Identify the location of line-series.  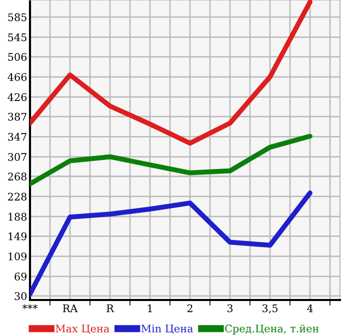
(171, 160).